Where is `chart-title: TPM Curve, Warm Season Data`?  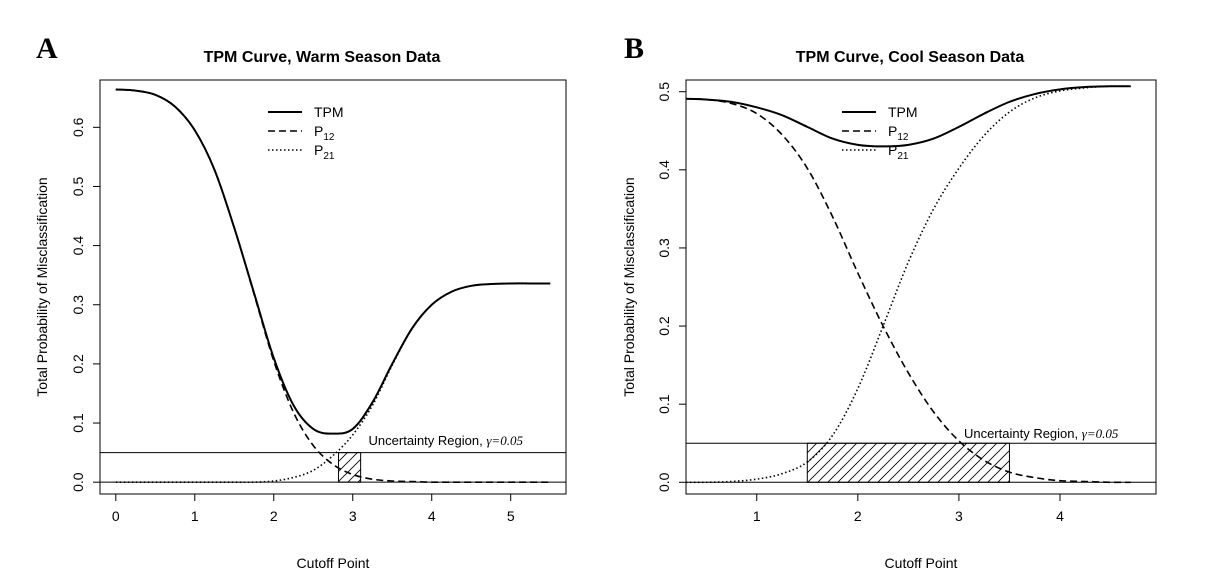
chart-title: TPM Curve, Warm Season Data is located at coordinates (322, 57).